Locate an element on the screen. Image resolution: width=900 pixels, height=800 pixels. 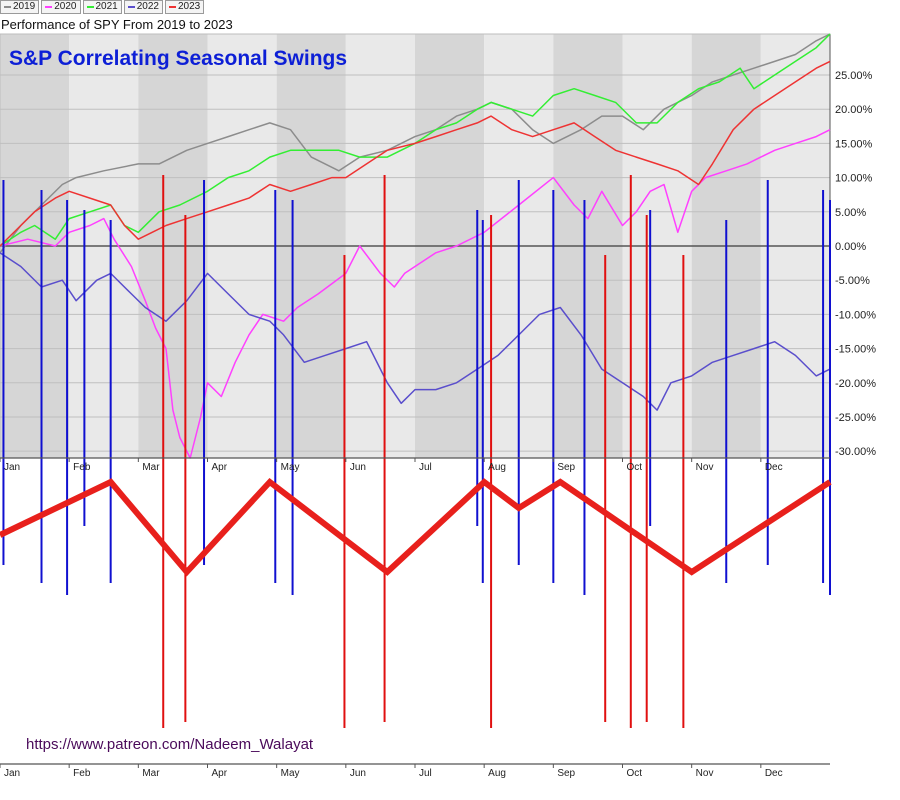
y-tick-label: -5.00% is located at coordinates (852, 281).